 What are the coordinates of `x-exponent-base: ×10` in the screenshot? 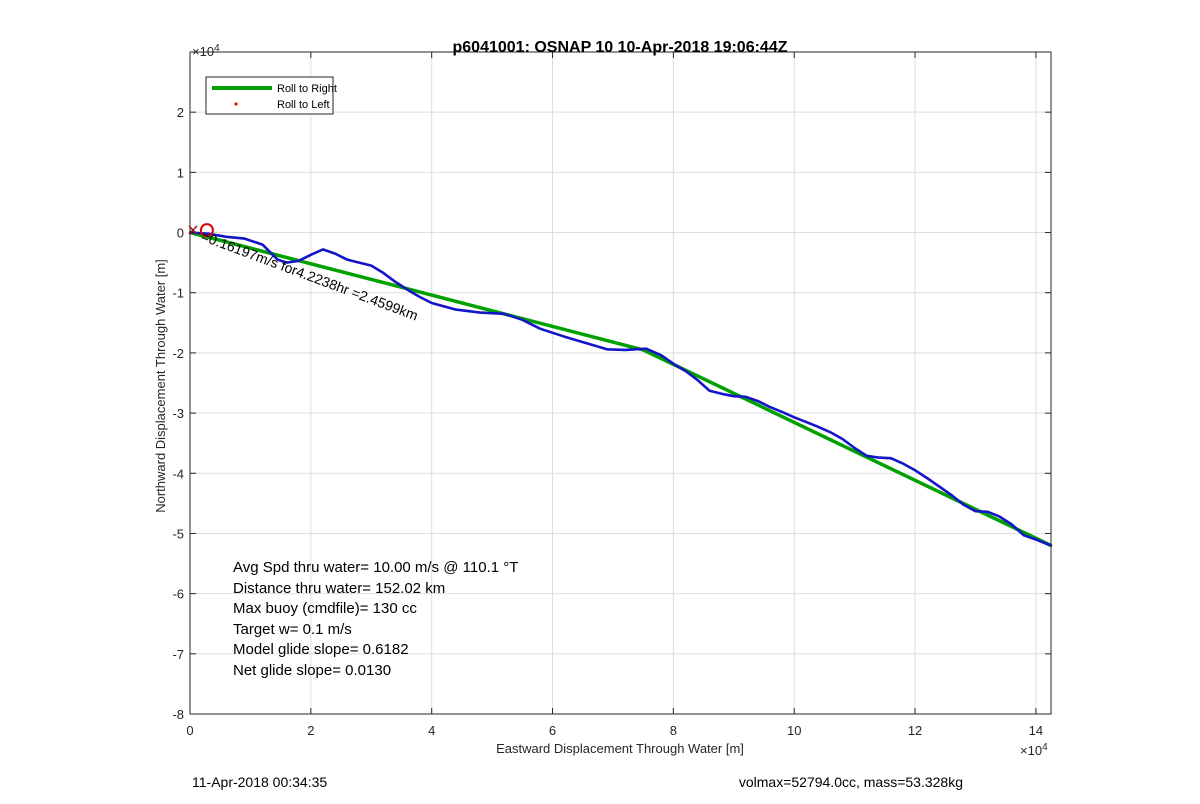 It's located at (1031, 750).